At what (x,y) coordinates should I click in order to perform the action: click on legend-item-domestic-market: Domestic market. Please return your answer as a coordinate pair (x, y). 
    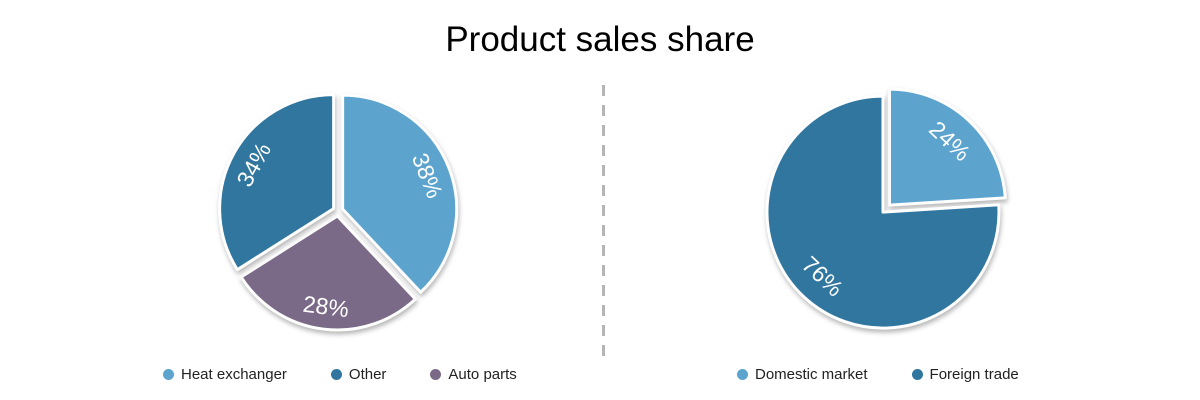
    Looking at the image, I should click on (802, 374).